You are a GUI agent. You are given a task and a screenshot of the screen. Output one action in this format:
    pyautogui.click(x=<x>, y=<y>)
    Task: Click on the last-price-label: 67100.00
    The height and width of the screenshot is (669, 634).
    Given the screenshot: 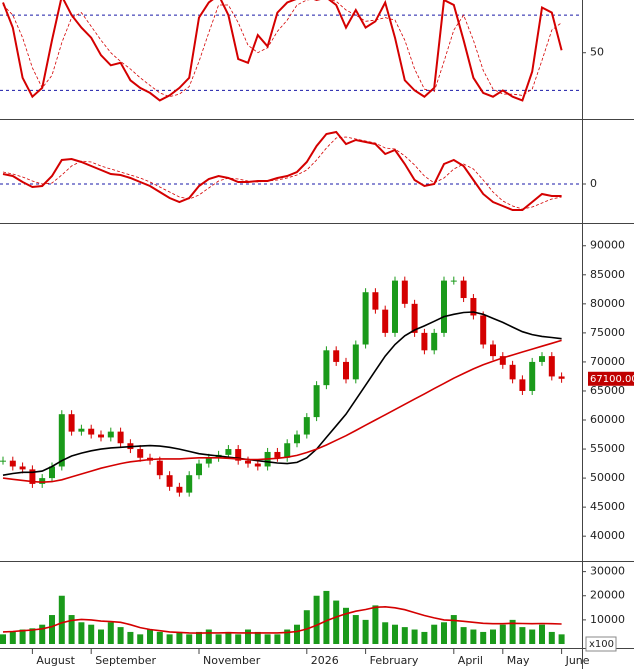 What is the action you would take?
    pyautogui.click(x=612, y=379)
    